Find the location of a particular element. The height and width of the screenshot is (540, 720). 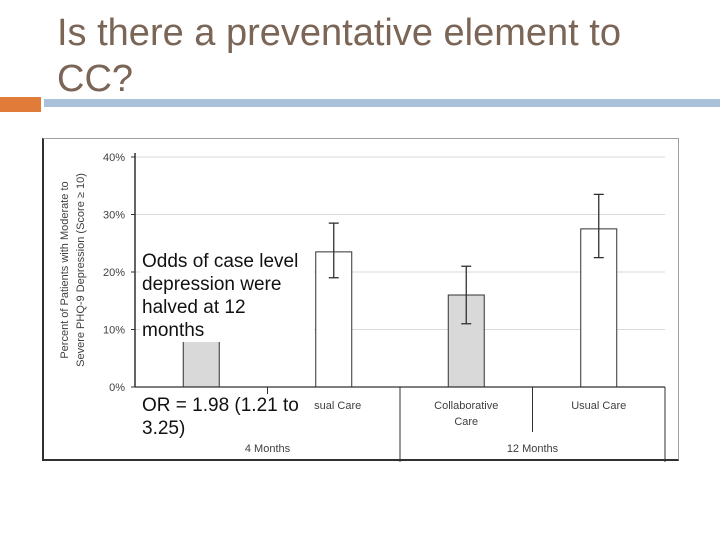

accent-bar-blue is located at coordinates (382, 103).